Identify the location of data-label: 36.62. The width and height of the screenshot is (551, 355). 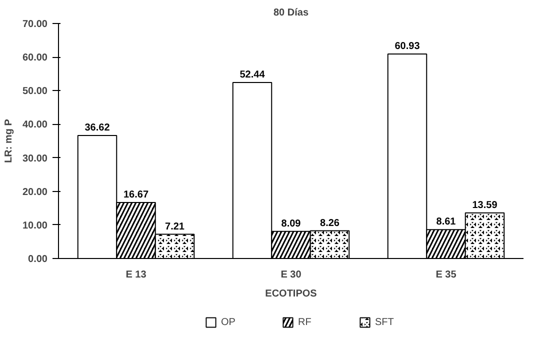
(97, 128).